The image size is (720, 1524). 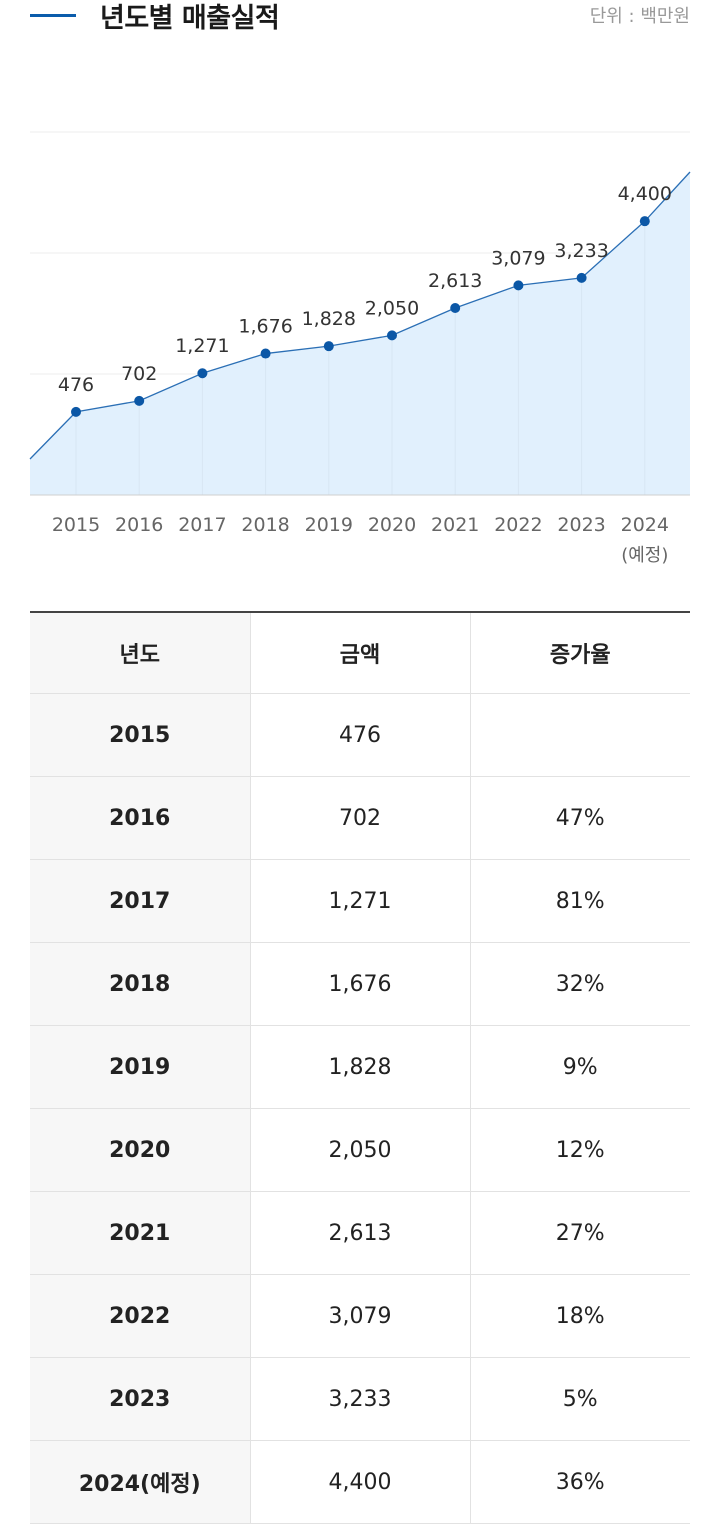 I want to click on x-tick-label: 2016, so click(x=139, y=525).